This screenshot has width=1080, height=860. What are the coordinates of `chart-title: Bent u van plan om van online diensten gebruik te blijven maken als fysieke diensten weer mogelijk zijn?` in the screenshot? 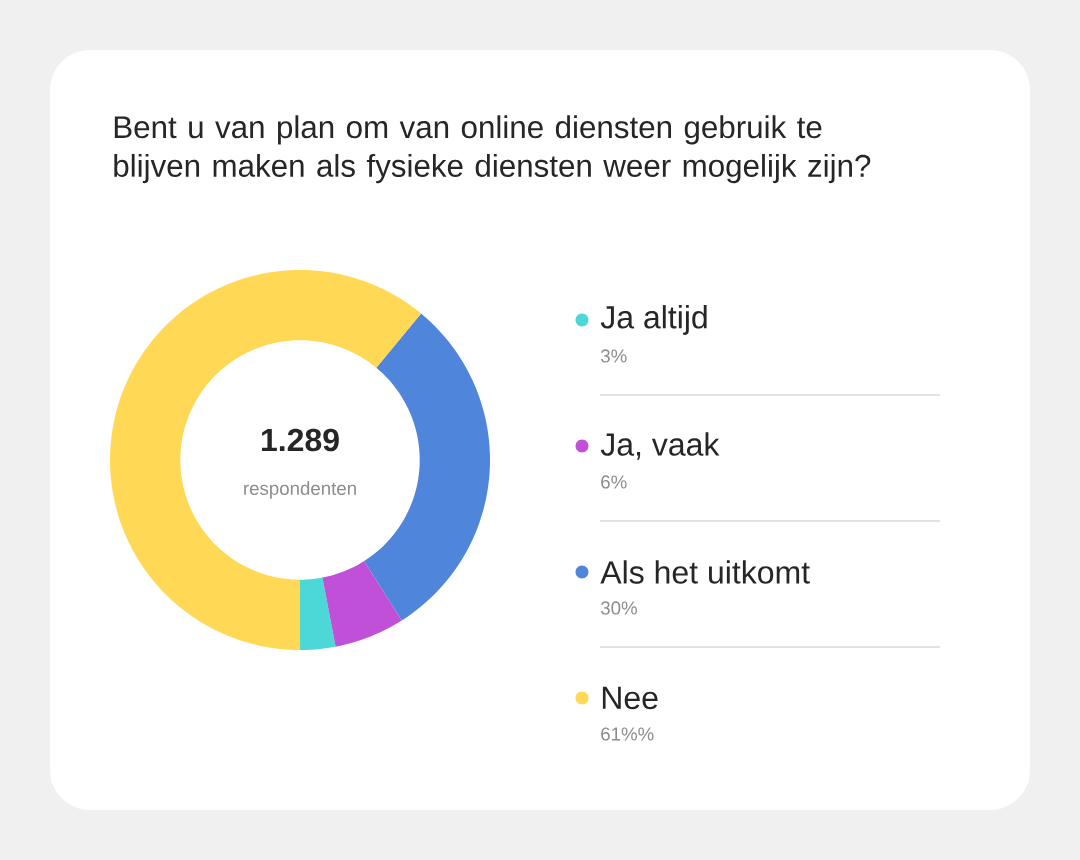 It's located at (492, 149).